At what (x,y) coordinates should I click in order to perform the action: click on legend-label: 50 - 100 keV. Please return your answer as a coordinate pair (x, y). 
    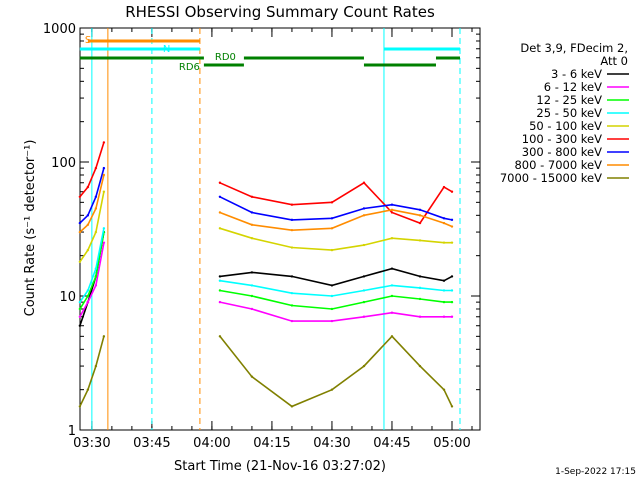
    Looking at the image, I should click on (565, 126).